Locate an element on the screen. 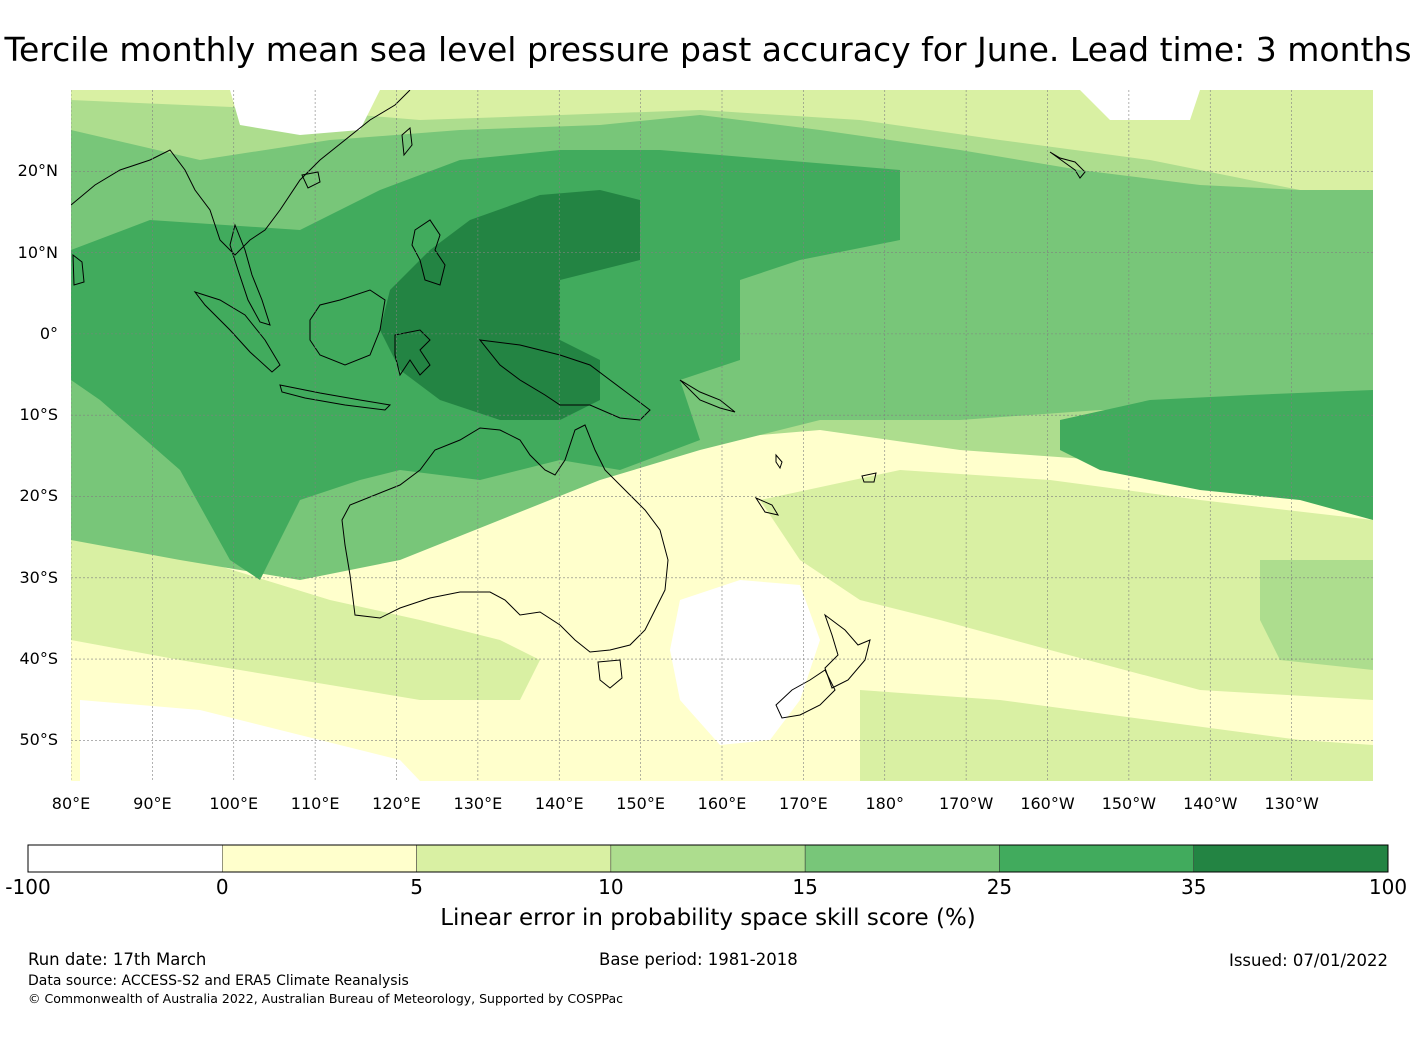 The image size is (1416, 1050). colorbar-frame is located at coordinates (708, 858).